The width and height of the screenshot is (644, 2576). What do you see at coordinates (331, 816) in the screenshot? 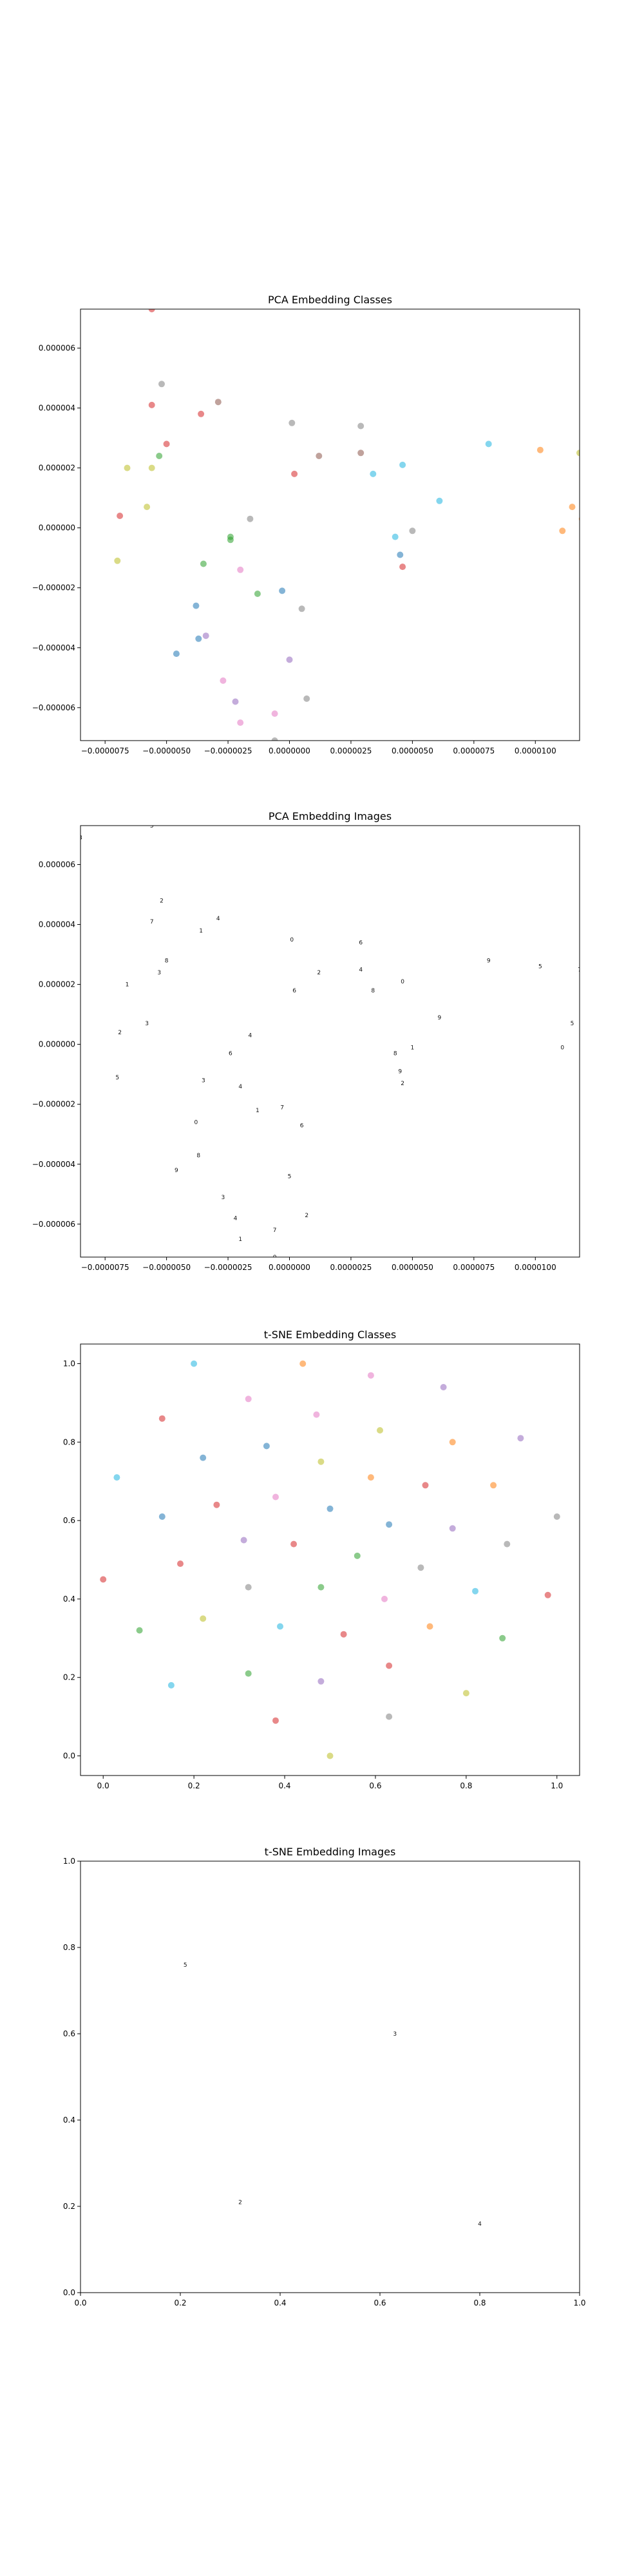
I see `chart-title: PCA Embedding Images` at bounding box center [331, 816].